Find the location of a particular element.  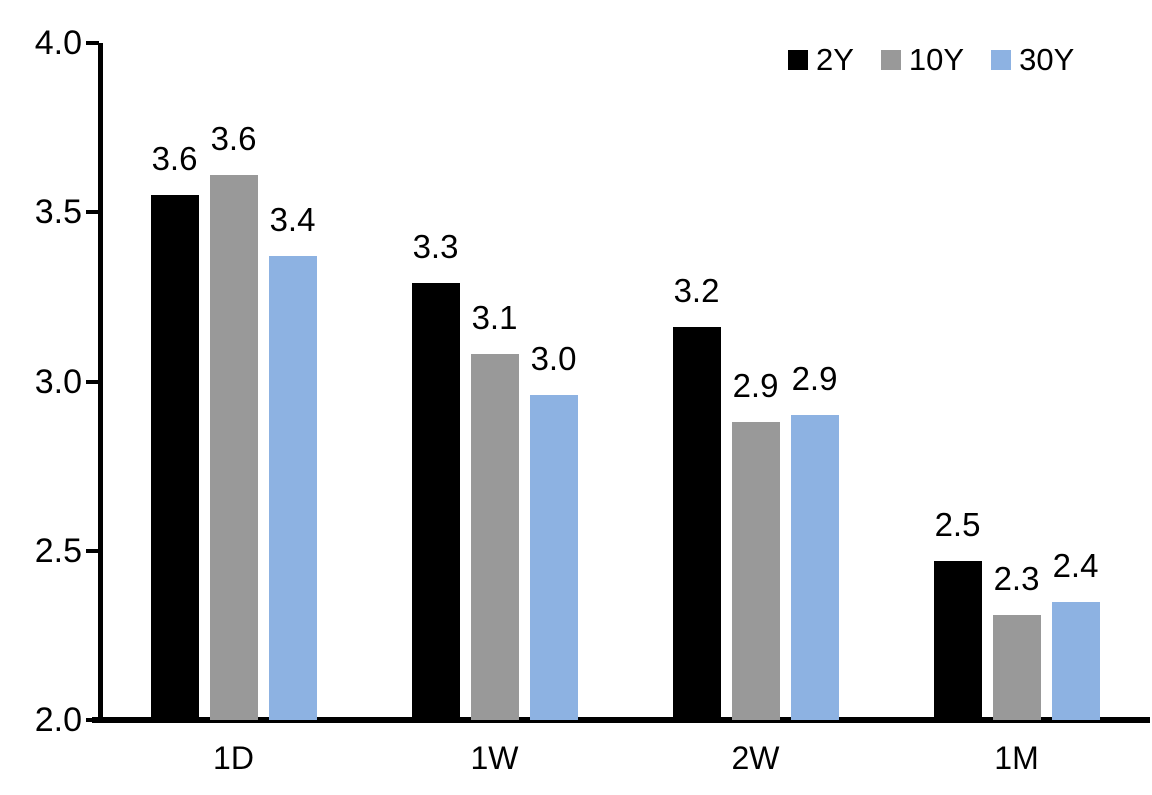

bar-value-label: 2.4 is located at coordinates (1075, 565).